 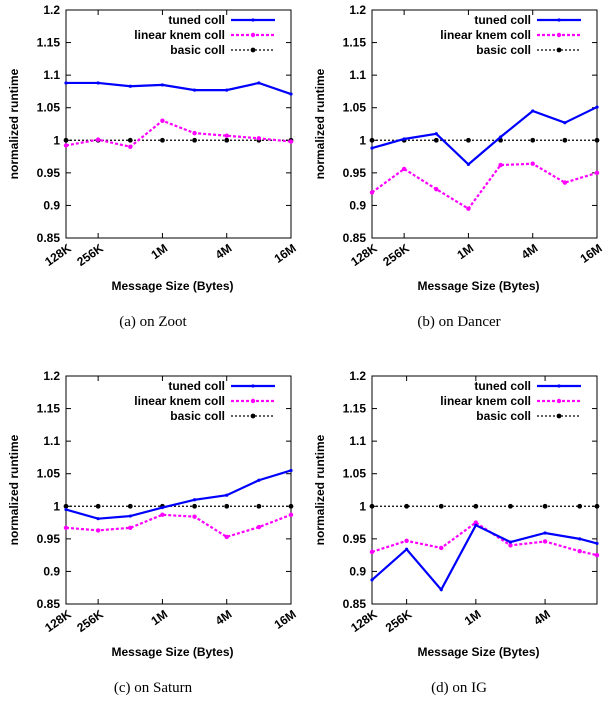 What do you see at coordinates (285, 619) in the screenshot?
I see `x-tick-label: 16M` at bounding box center [285, 619].